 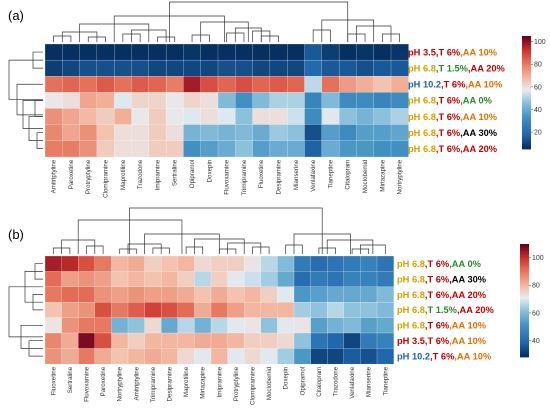 I want to click on panel-a-colorbar: 20 40 60 80 100, so click(x=534, y=93).